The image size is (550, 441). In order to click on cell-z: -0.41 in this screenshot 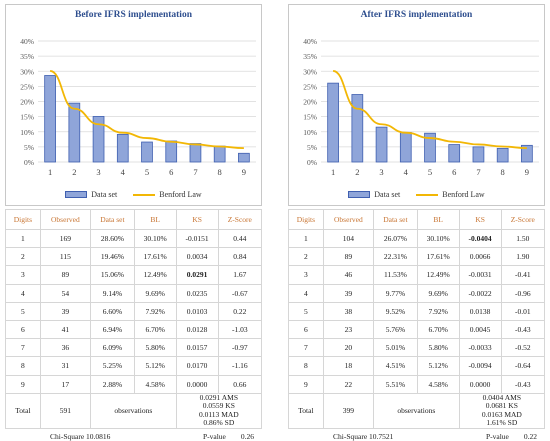, I will do `click(523, 275)`.